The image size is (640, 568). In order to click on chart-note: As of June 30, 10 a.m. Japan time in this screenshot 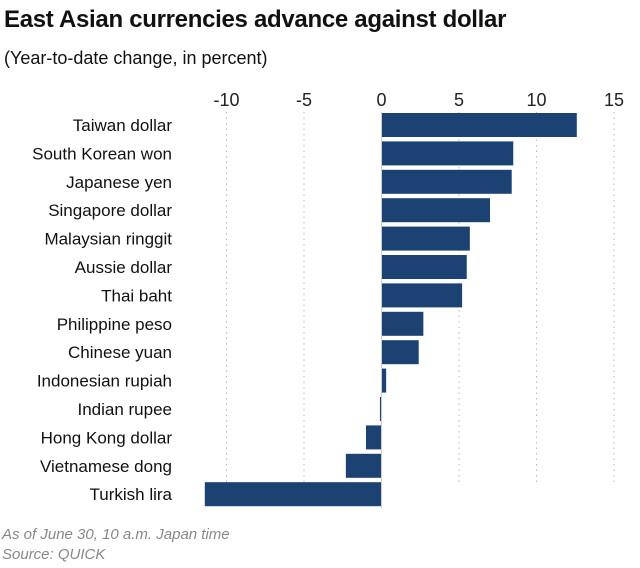, I will do `click(116, 534)`.